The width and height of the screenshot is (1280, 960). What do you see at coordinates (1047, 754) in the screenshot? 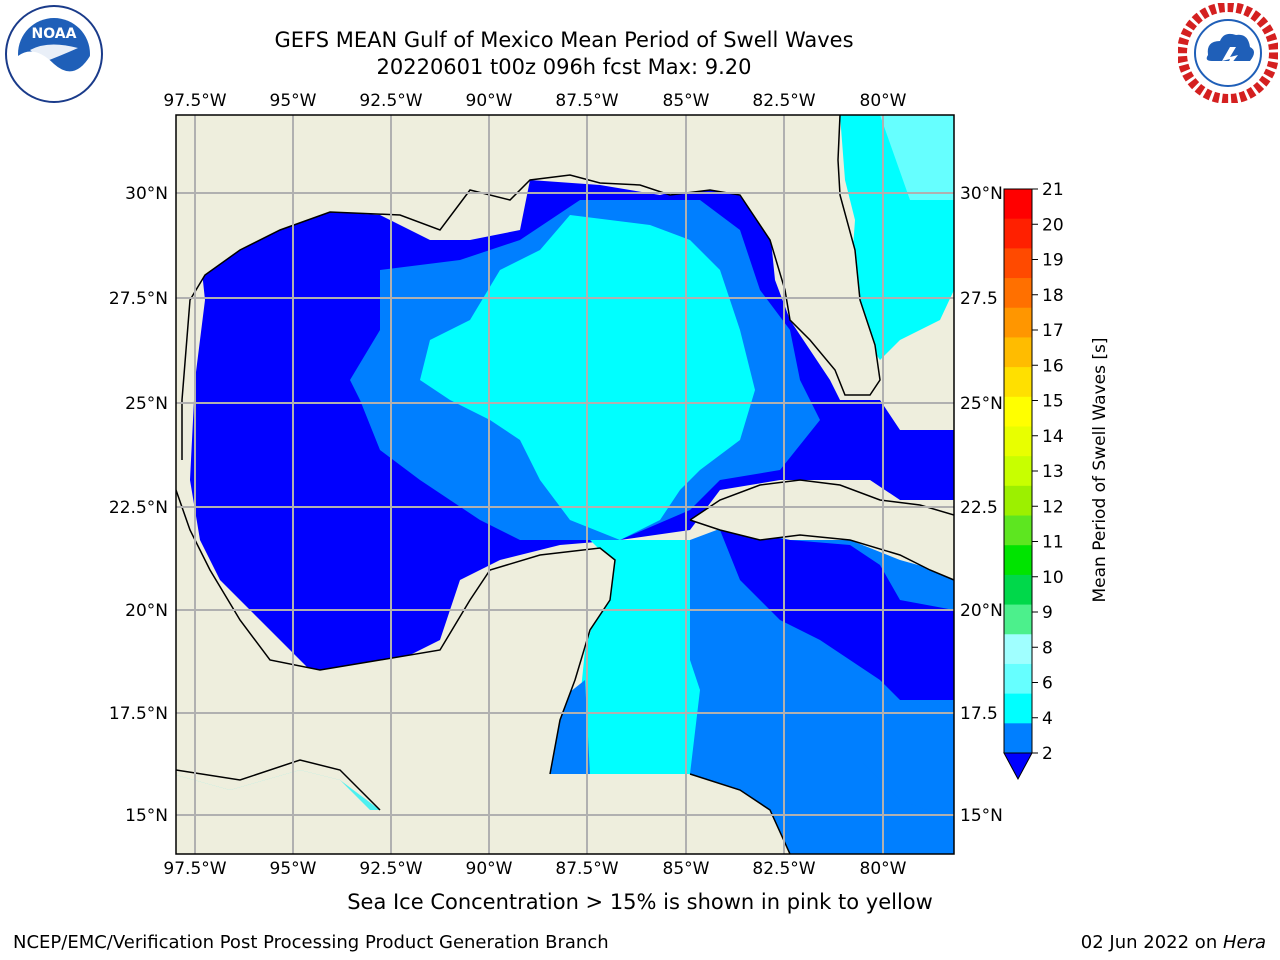
I see `colorbar-tick-label: 2` at bounding box center [1047, 754].